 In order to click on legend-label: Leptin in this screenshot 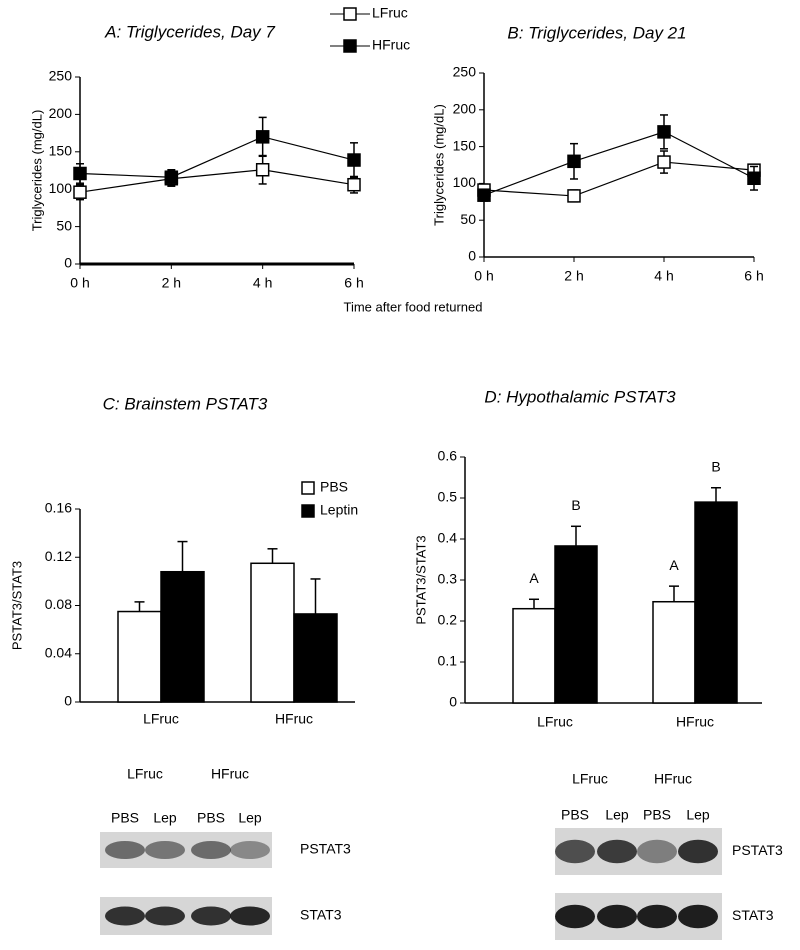, I will do `click(339, 510)`.